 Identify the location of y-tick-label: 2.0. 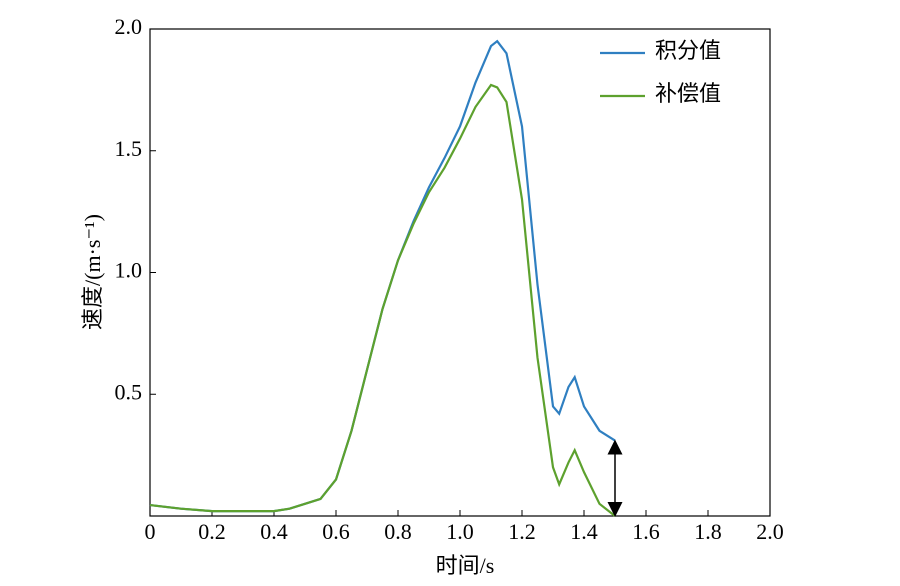
(129, 26).